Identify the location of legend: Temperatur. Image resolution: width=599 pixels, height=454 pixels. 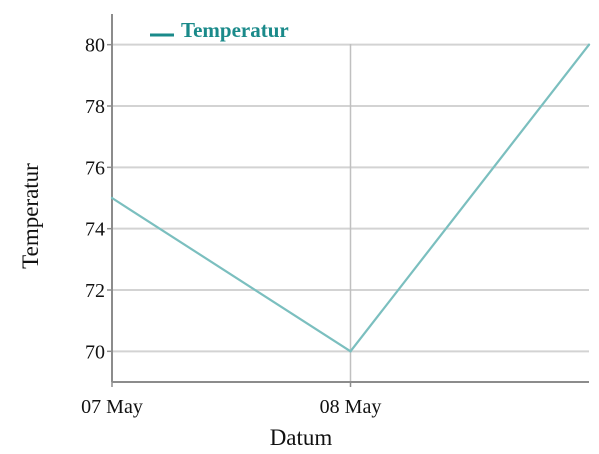
(219, 30).